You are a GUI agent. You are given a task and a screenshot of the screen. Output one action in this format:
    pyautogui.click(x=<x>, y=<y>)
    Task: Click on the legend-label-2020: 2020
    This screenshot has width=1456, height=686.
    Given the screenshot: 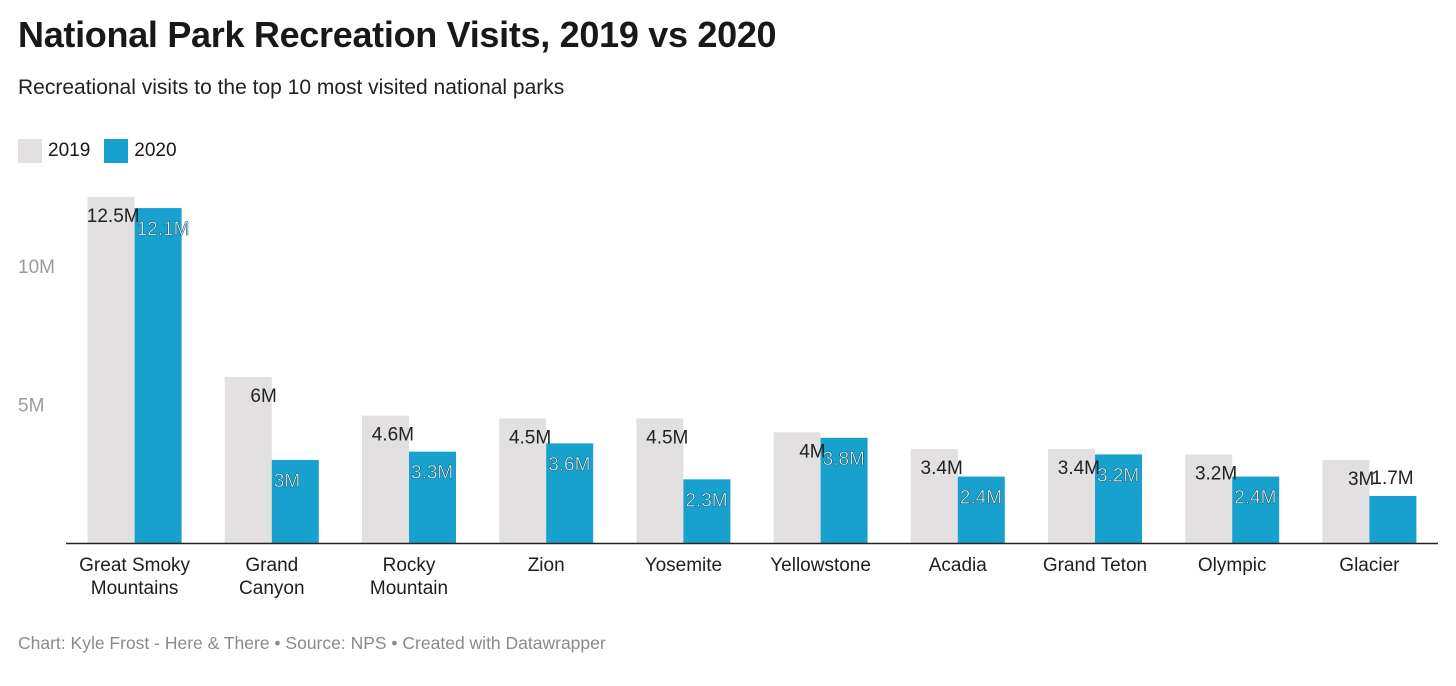 What is the action you would take?
    pyautogui.click(x=155, y=150)
    